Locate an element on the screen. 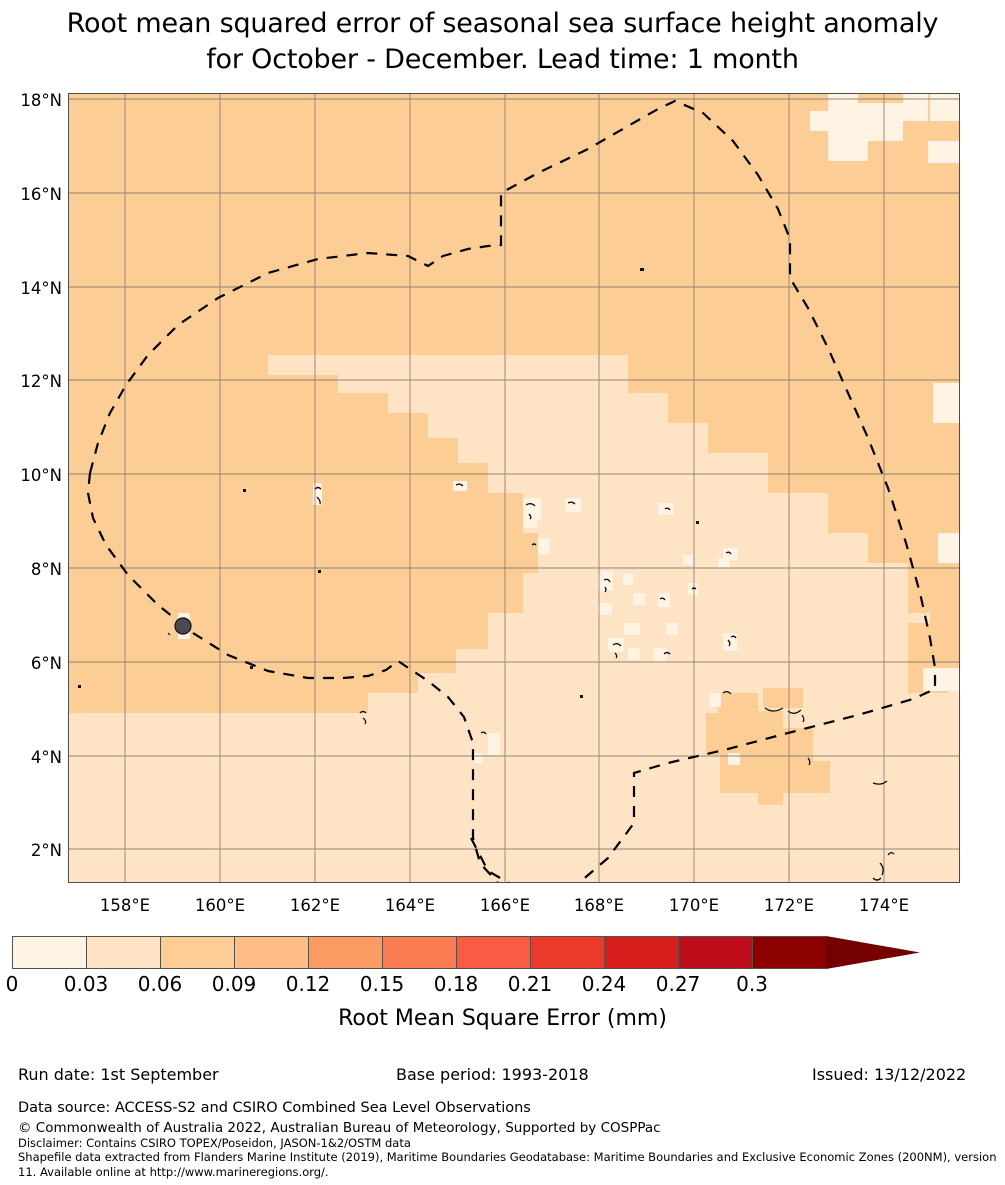 Image resolution: width=1005 pixels, height=1185 pixels. y-tick-14n: 14°N is located at coordinates (41, 288).